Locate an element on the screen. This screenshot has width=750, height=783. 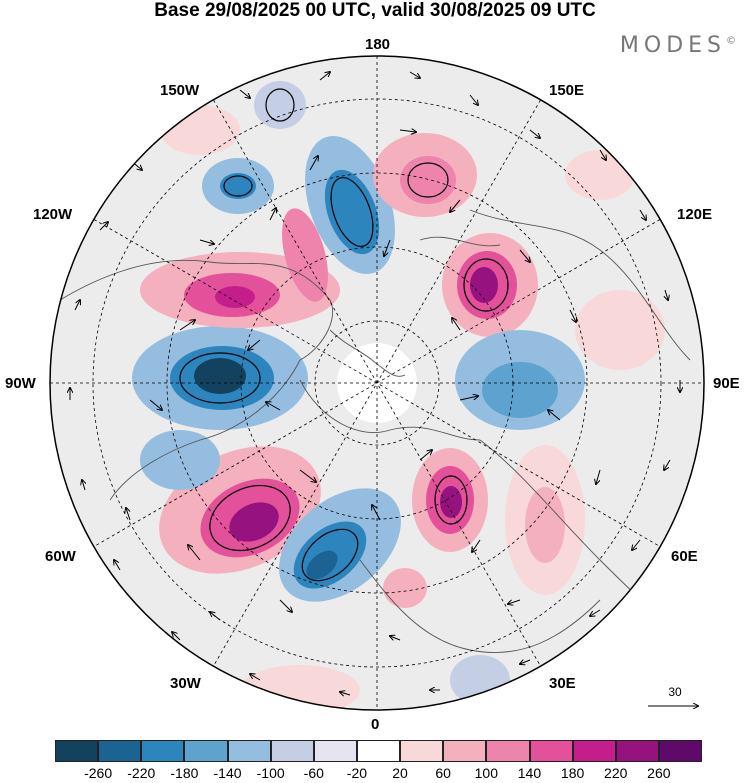
lon-label-60w: 60W is located at coordinates (60, 556).